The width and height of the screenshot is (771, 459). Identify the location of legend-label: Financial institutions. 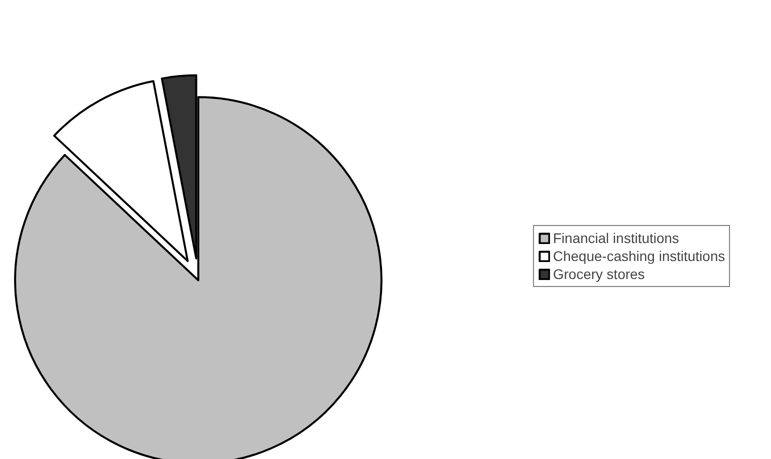
(616, 238).